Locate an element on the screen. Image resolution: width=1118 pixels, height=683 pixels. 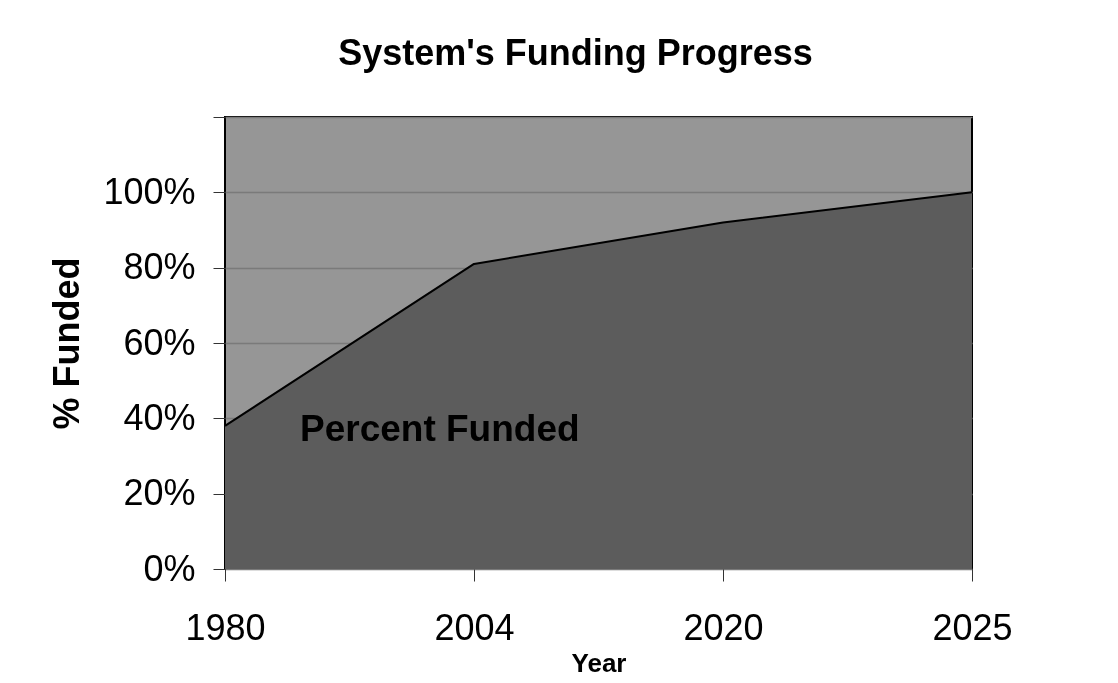
y-tick-label: 100% is located at coordinates (149, 191).